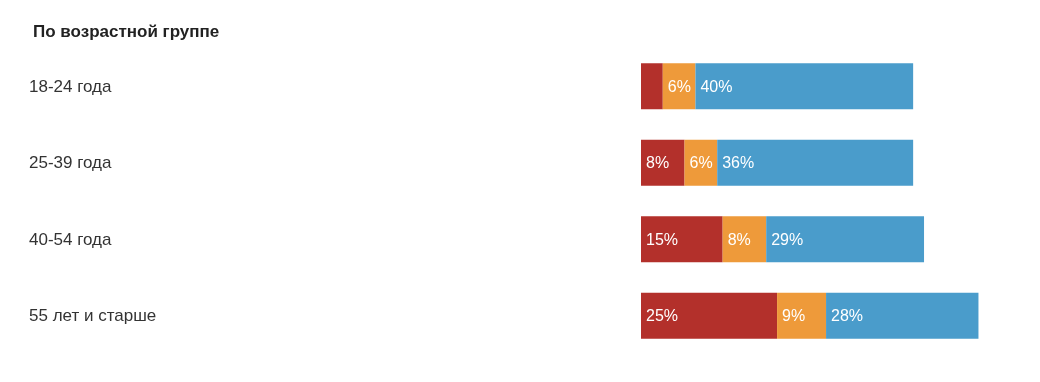 Image resolution: width=1040 pixels, height=382 pixels. I want to click on data-label: 9%, so click(794, 316).